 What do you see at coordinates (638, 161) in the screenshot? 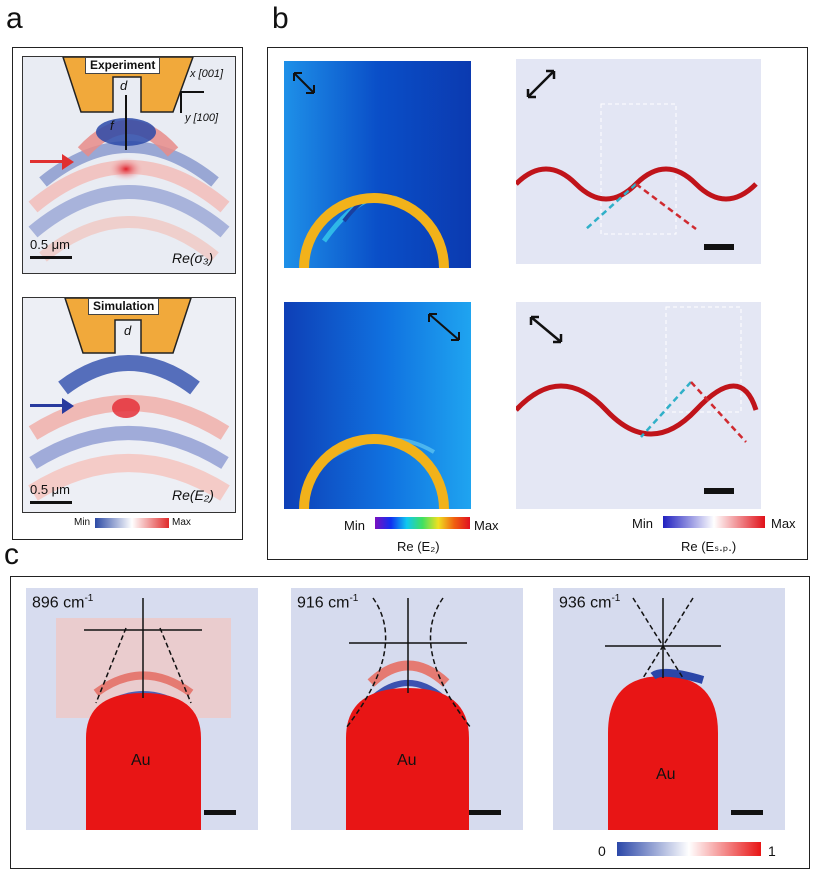
I see `esp-map-top` at bounding box center [638, 161].